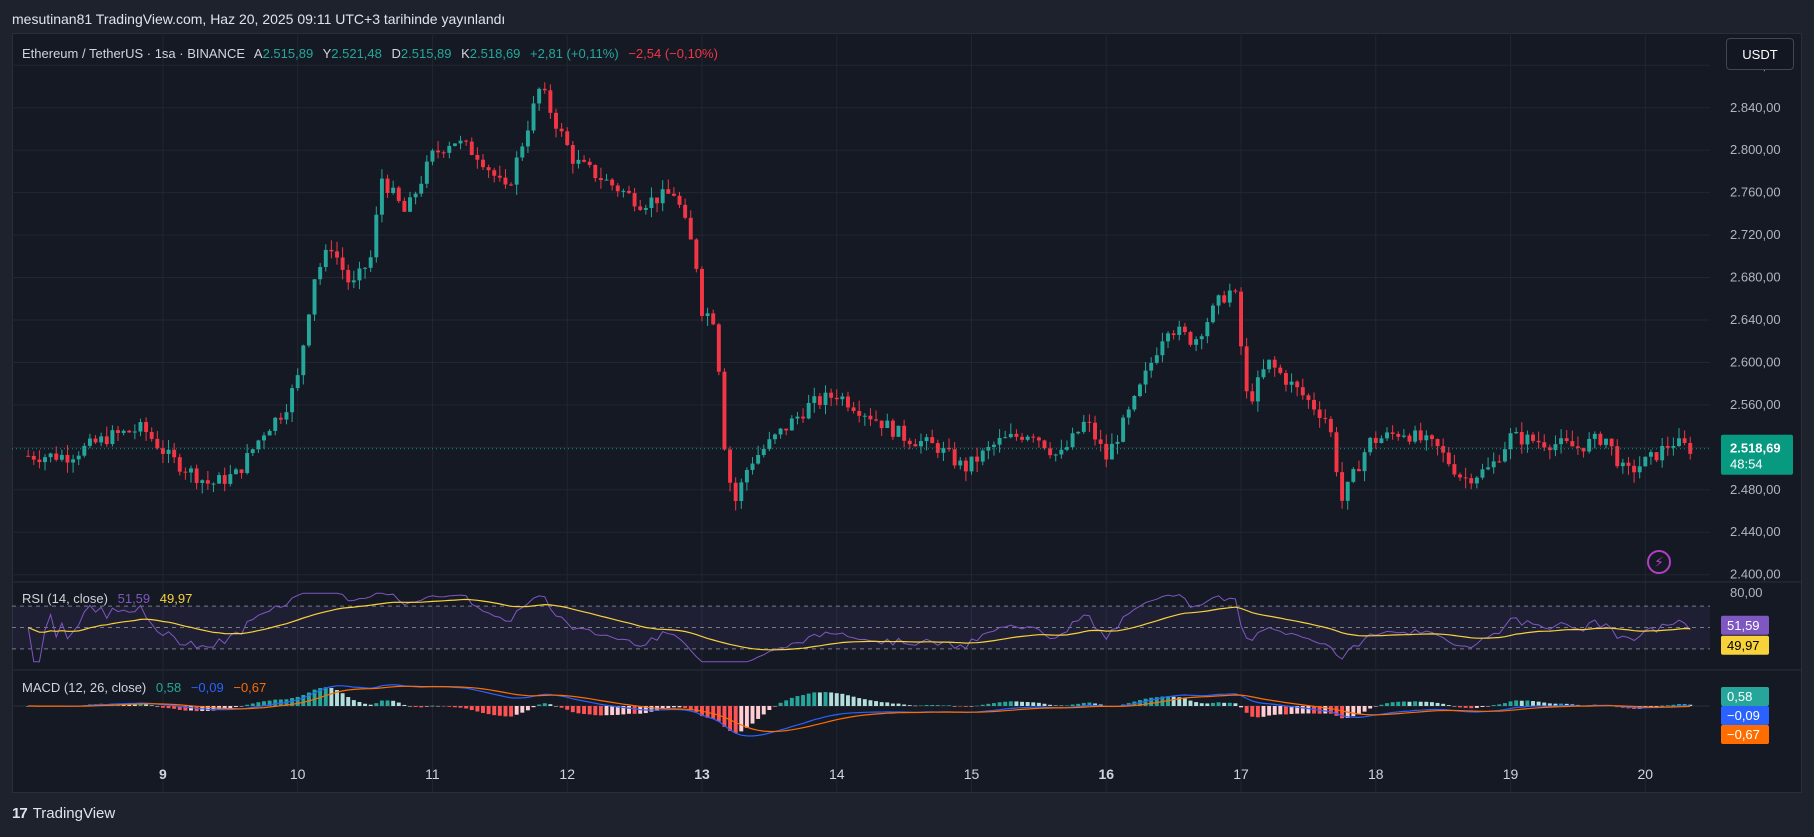 The height and width of the screenshot is (837, 1814). I want to click on macd-signal-line, so click(859, 709).